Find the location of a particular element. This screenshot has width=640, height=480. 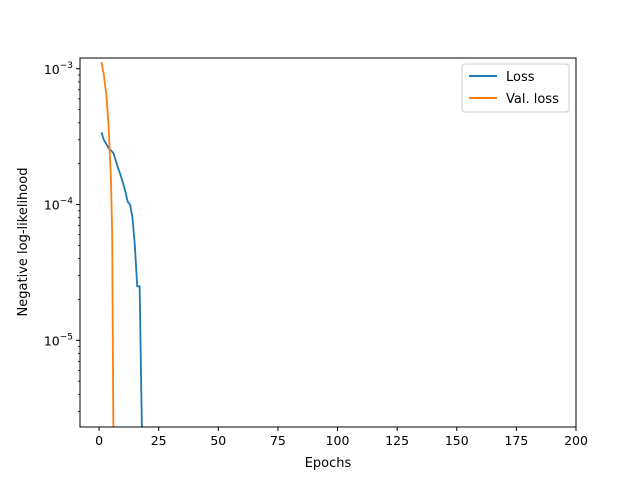

y-tick-label: 10⁻⁴ is located at coordinates (58, 205).